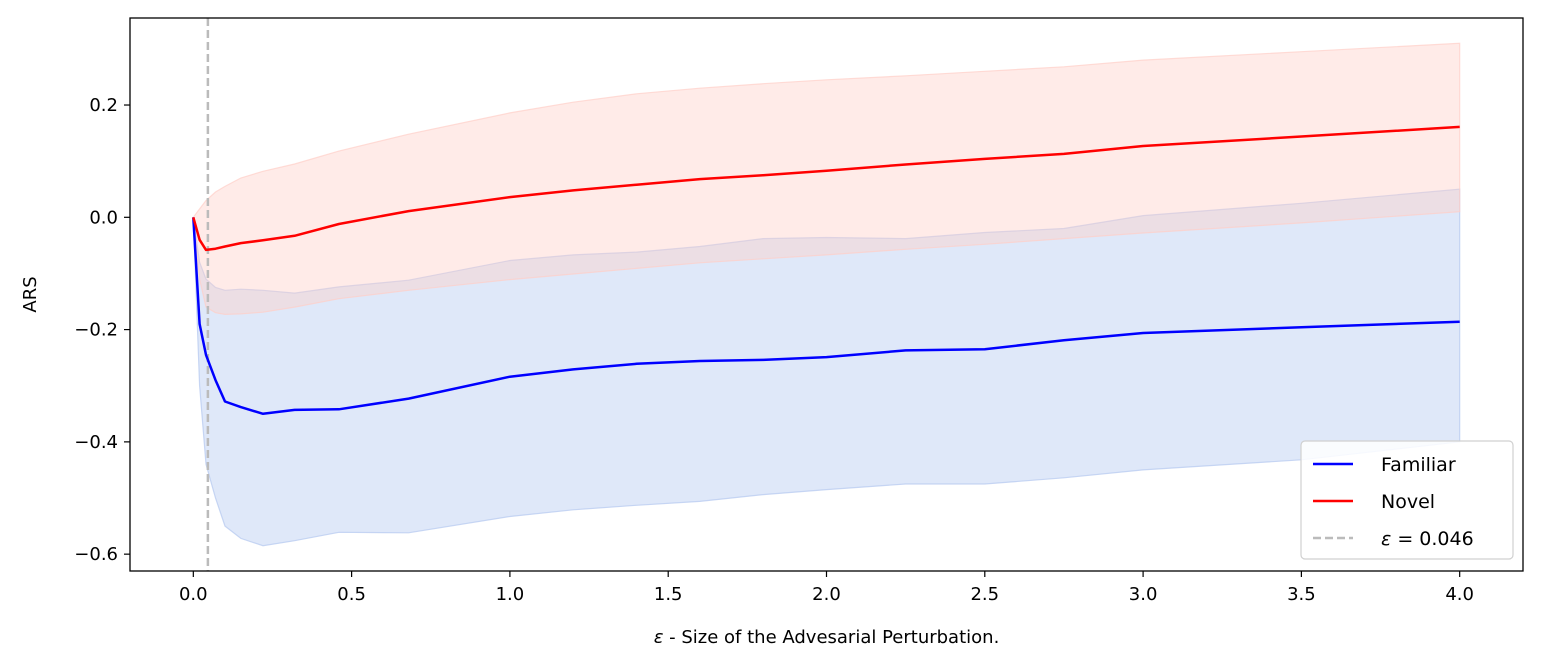 The image size is (1543, 665). Describe the element at coordinates (659, 637) in the screenshot. I see `x-axis-label-symbol: ε` at that location.